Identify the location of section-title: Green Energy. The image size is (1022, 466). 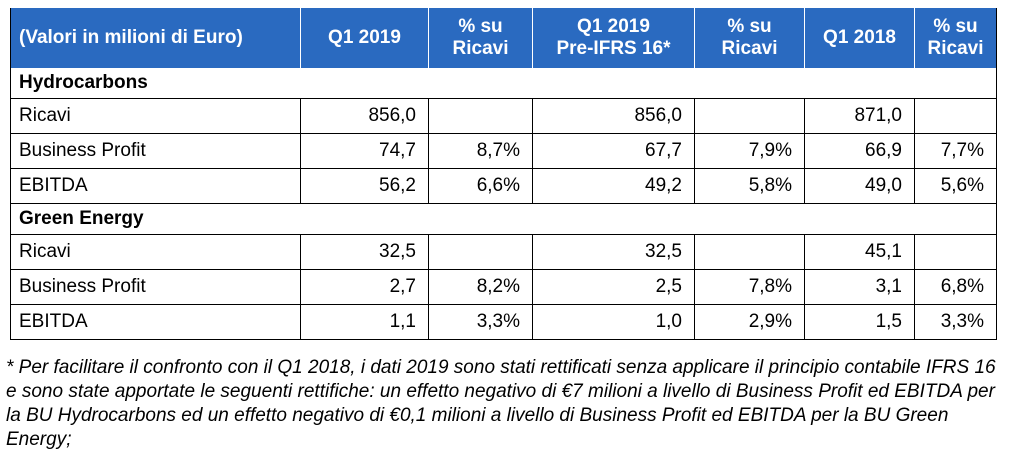
(503, 219).